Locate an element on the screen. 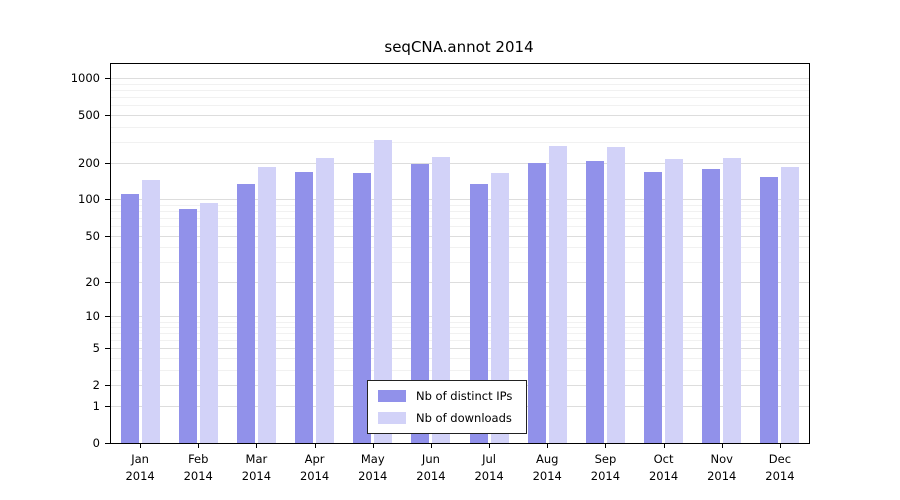 This screenshot has width=900, height=500. x-tick-label: Dec 2014 is located at coordinates (780, 468).